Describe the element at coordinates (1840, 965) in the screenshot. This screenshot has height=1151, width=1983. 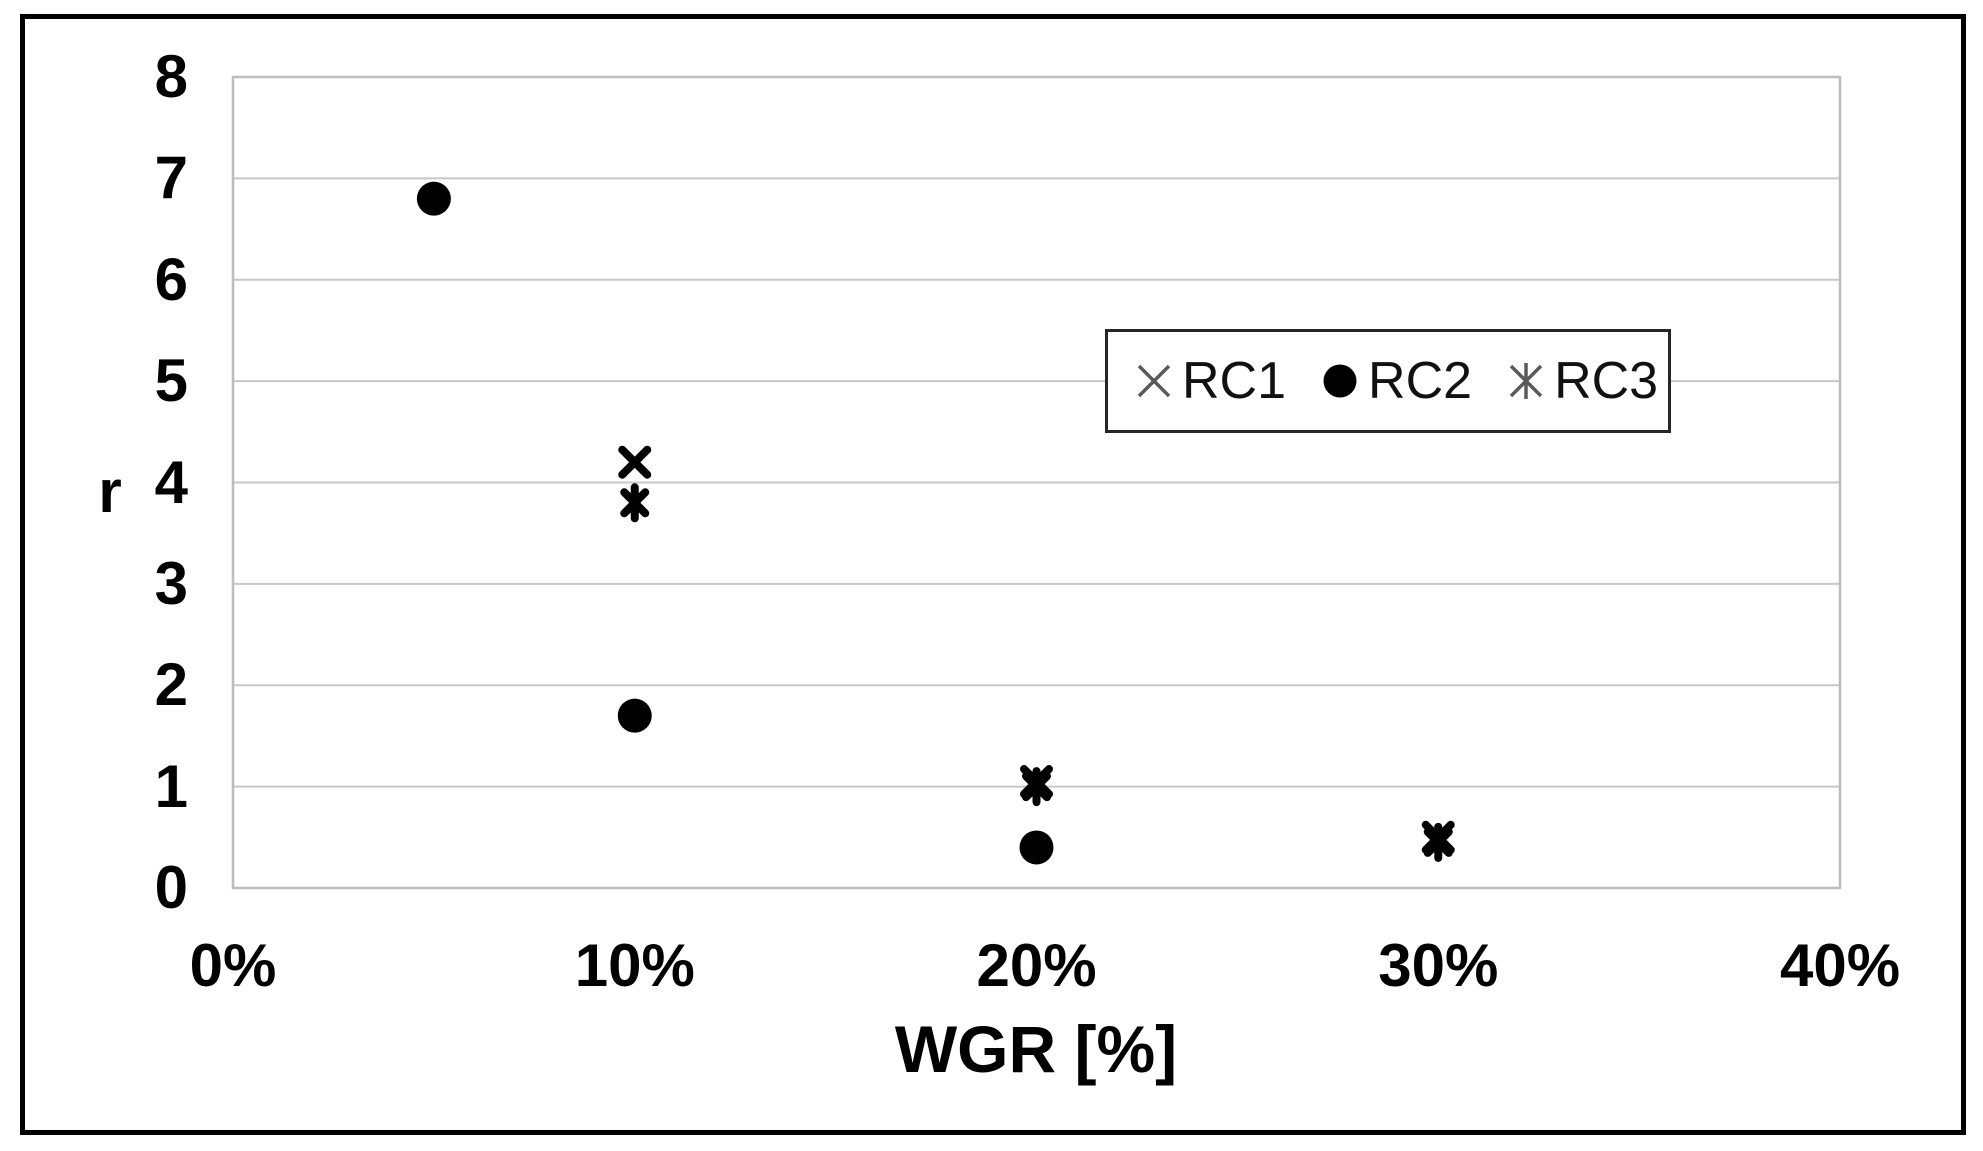
I see `x-tick-label: 40%` at that location.